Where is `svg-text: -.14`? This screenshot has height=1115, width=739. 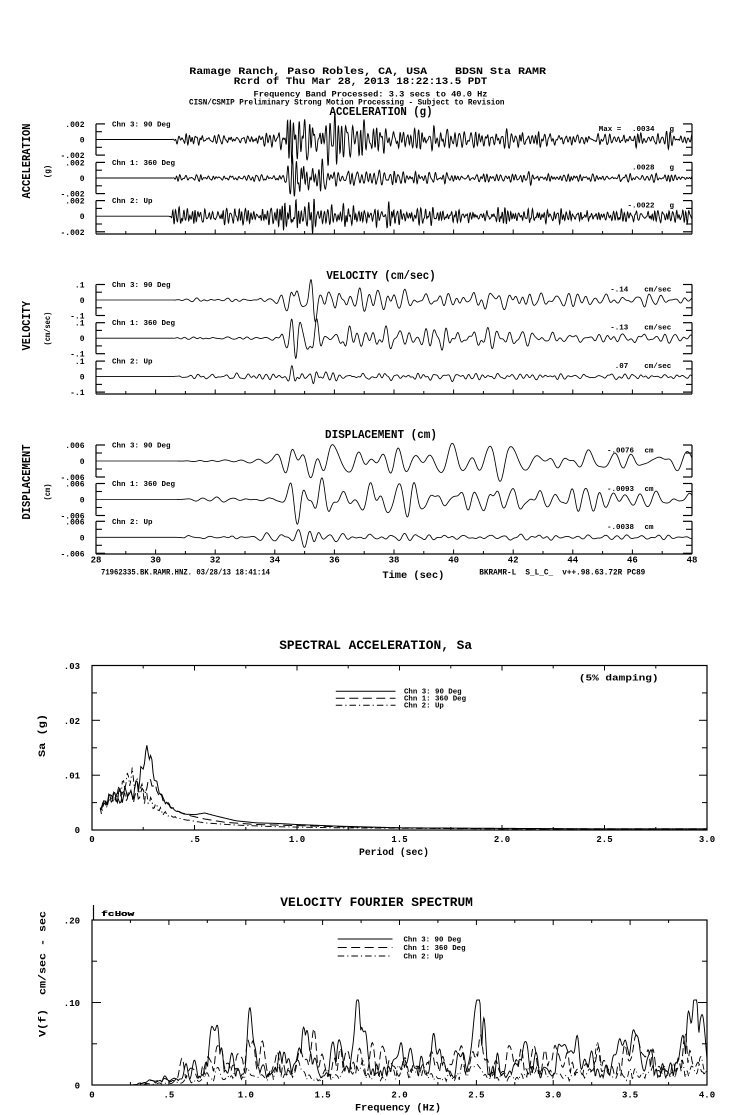 svg-text: -.14 is located at coordinates (619, 291).